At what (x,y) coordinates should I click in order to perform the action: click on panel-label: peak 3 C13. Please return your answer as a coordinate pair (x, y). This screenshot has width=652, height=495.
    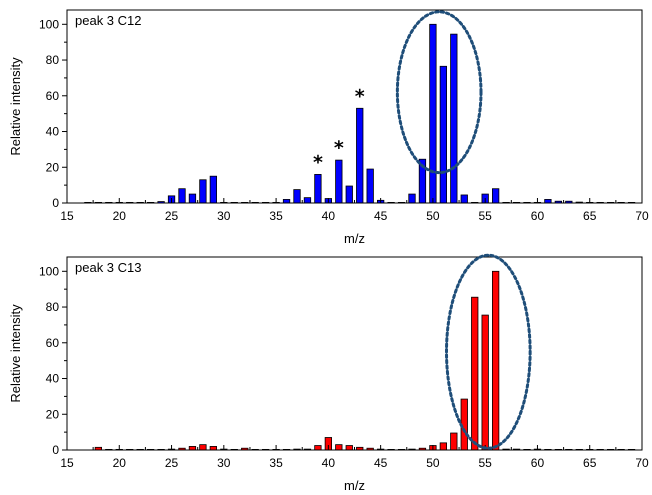
    Looking at the image, I should click on (108, 267).